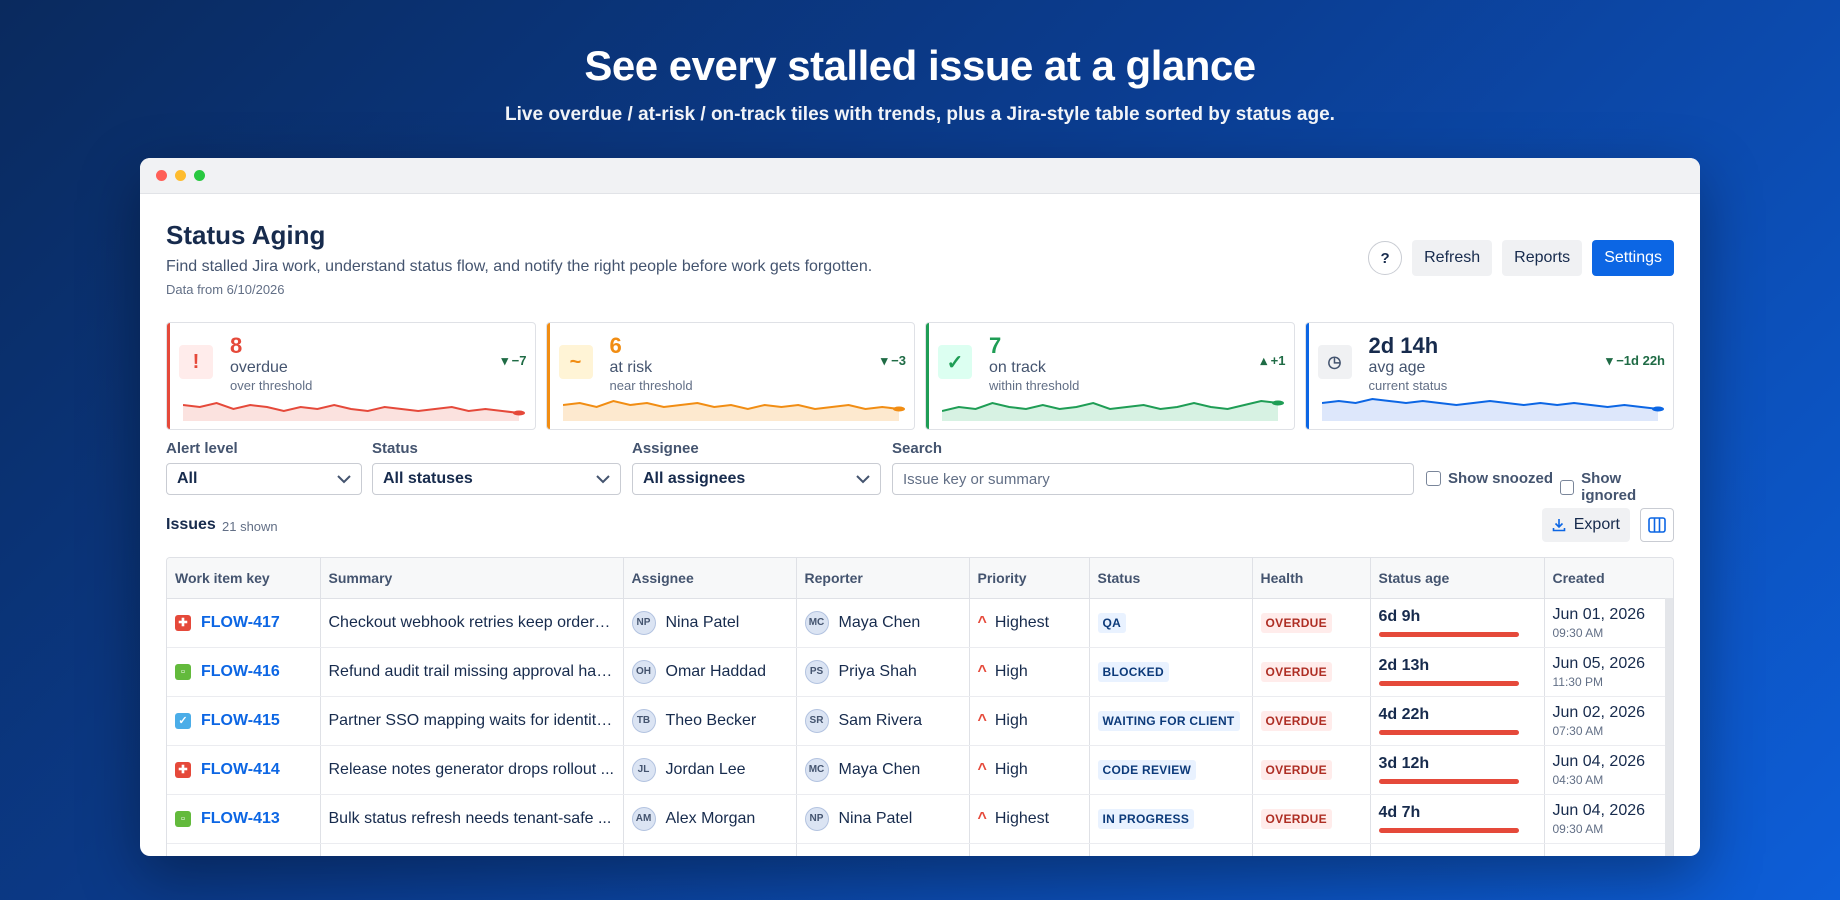 This screenshot has width=1840, height=900. Describe the element at coordinates (1608, 819) in the screenshot. I see `cell-created: Jun 04, 2026 09:30 AM` at that location.